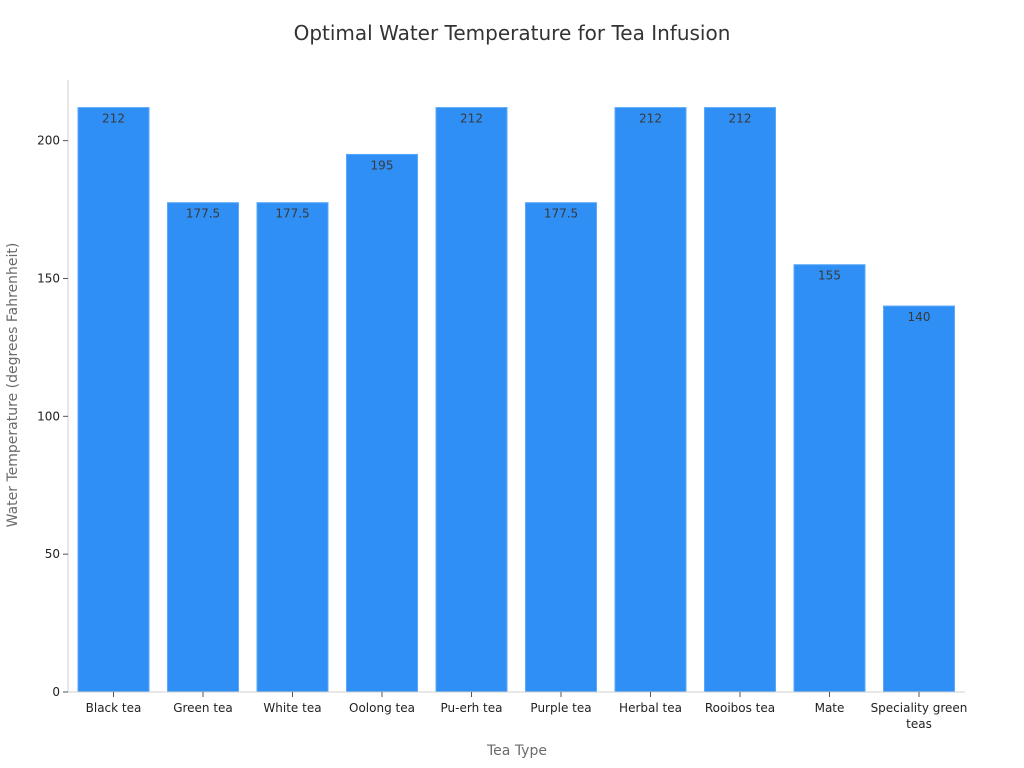  What do you see at coordinates (471, 119) in the screenshot?
I see `data-label-pu-erh-tea: 212` at bounding box center [471, 119].